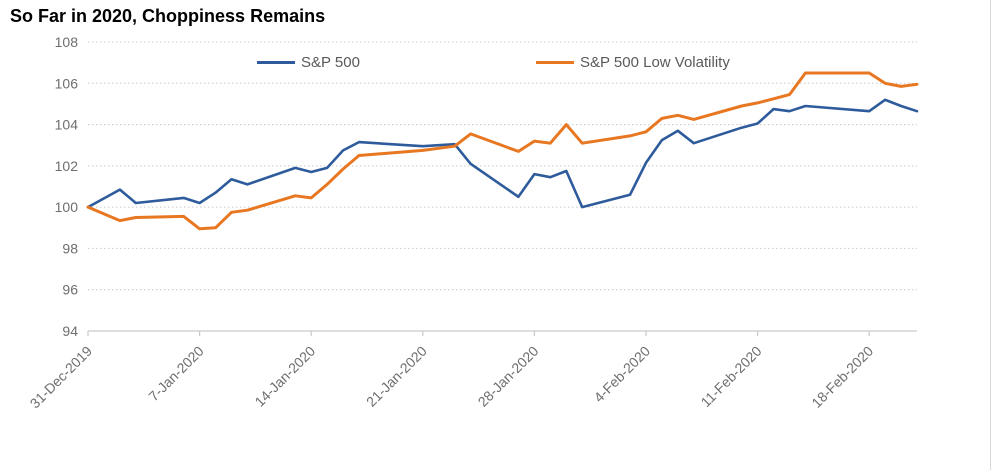 This screenshot has height=470, width=996. Describe the element at coordinates (67, 125) in the screenshot. I see `y-axis-label-104: 104` at that location.